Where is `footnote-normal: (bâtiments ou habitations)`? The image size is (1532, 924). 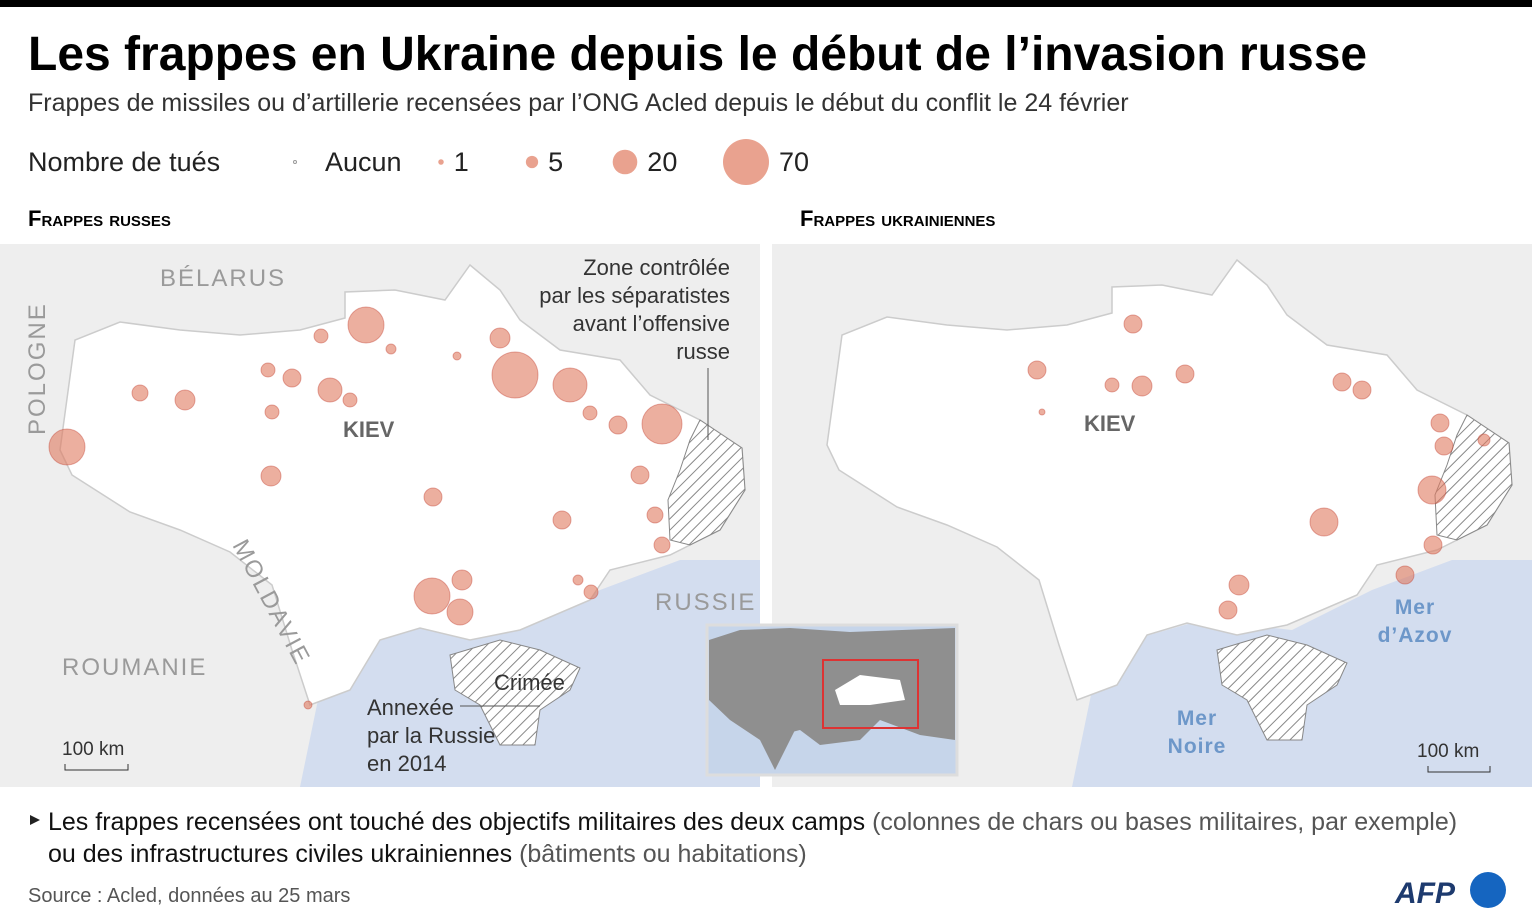
footnote-normal: (bâtiments ou habitations) is located at coordinates (663, 854).